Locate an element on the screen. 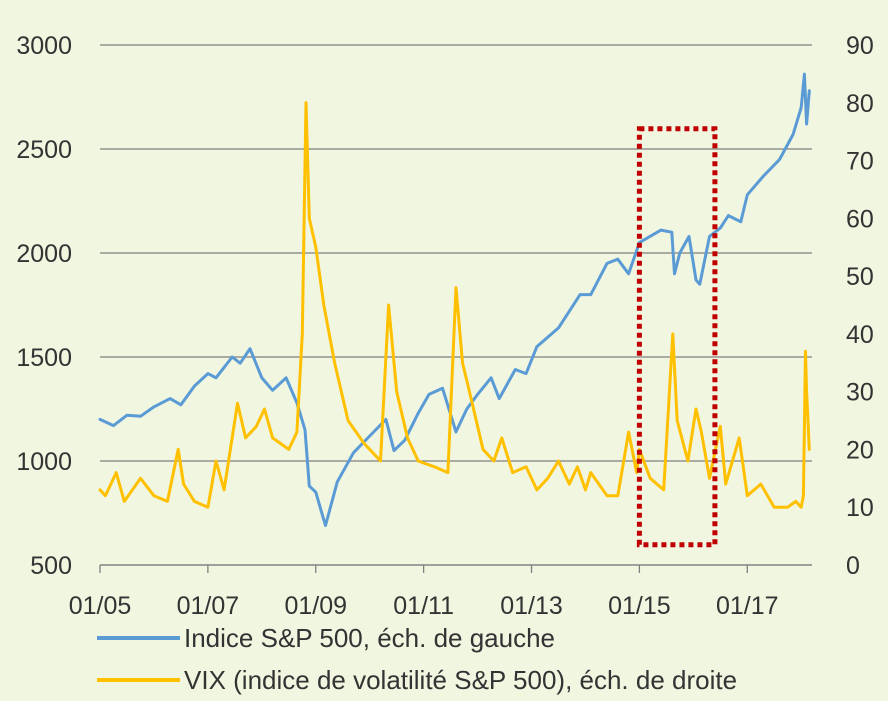 Image resolution: width=888 pixels, height=701 pixels. y-right-tick-90: 90 is located at coordinates (860, 46).